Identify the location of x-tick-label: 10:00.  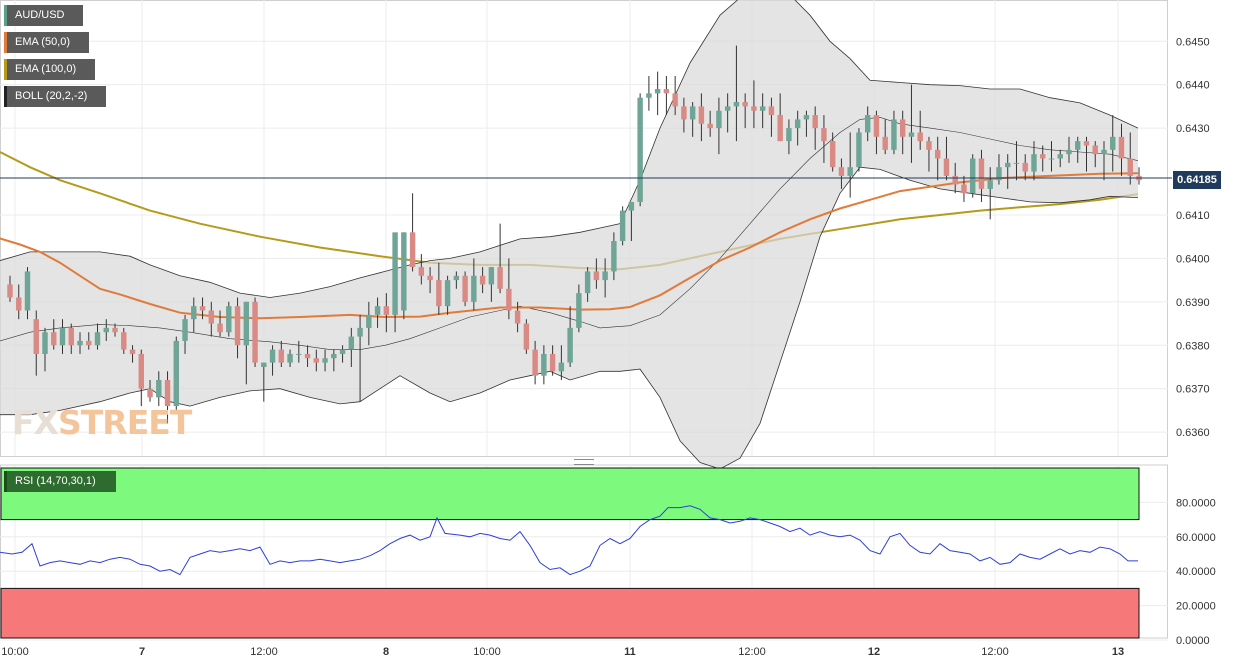
(15, 652).